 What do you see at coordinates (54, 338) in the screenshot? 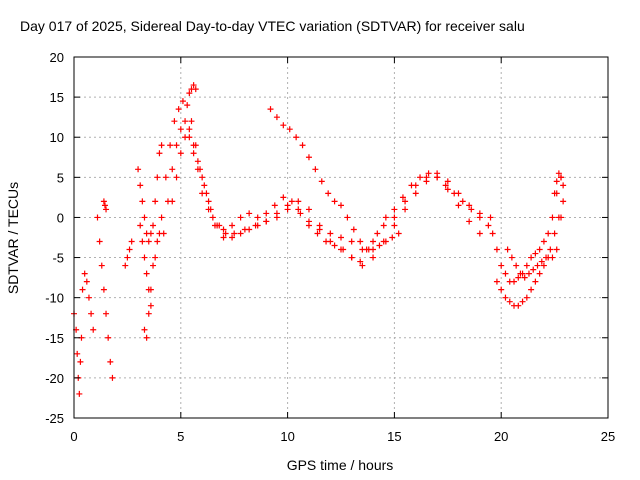
I see `y-tick-label: -15` at bounding box center [54, 338].